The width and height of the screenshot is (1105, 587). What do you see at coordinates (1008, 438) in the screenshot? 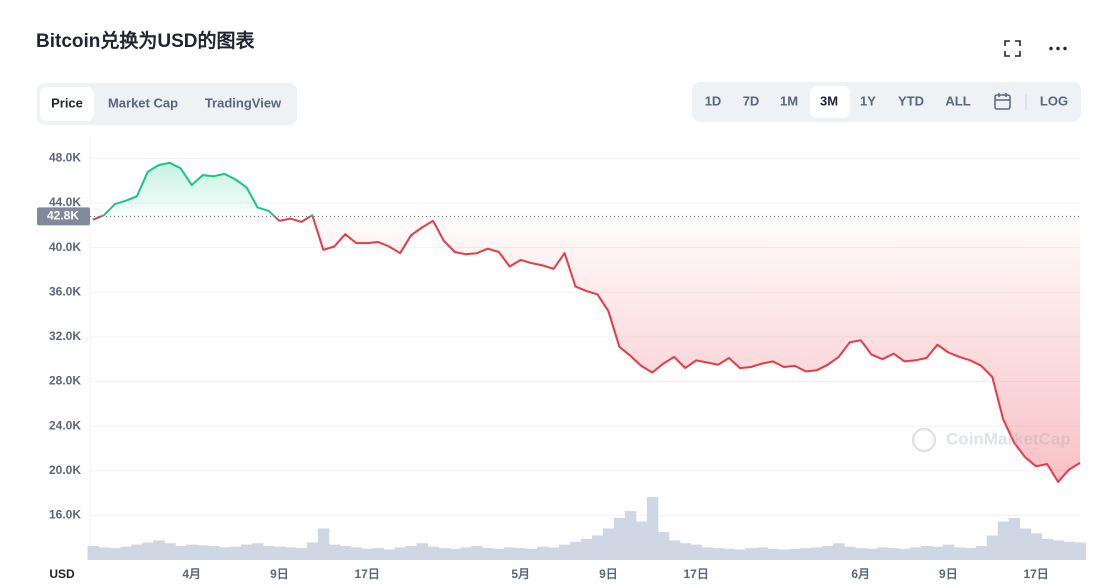
I see `watermark-text: CoinMarketCap` at bounding box center [1008, 438].